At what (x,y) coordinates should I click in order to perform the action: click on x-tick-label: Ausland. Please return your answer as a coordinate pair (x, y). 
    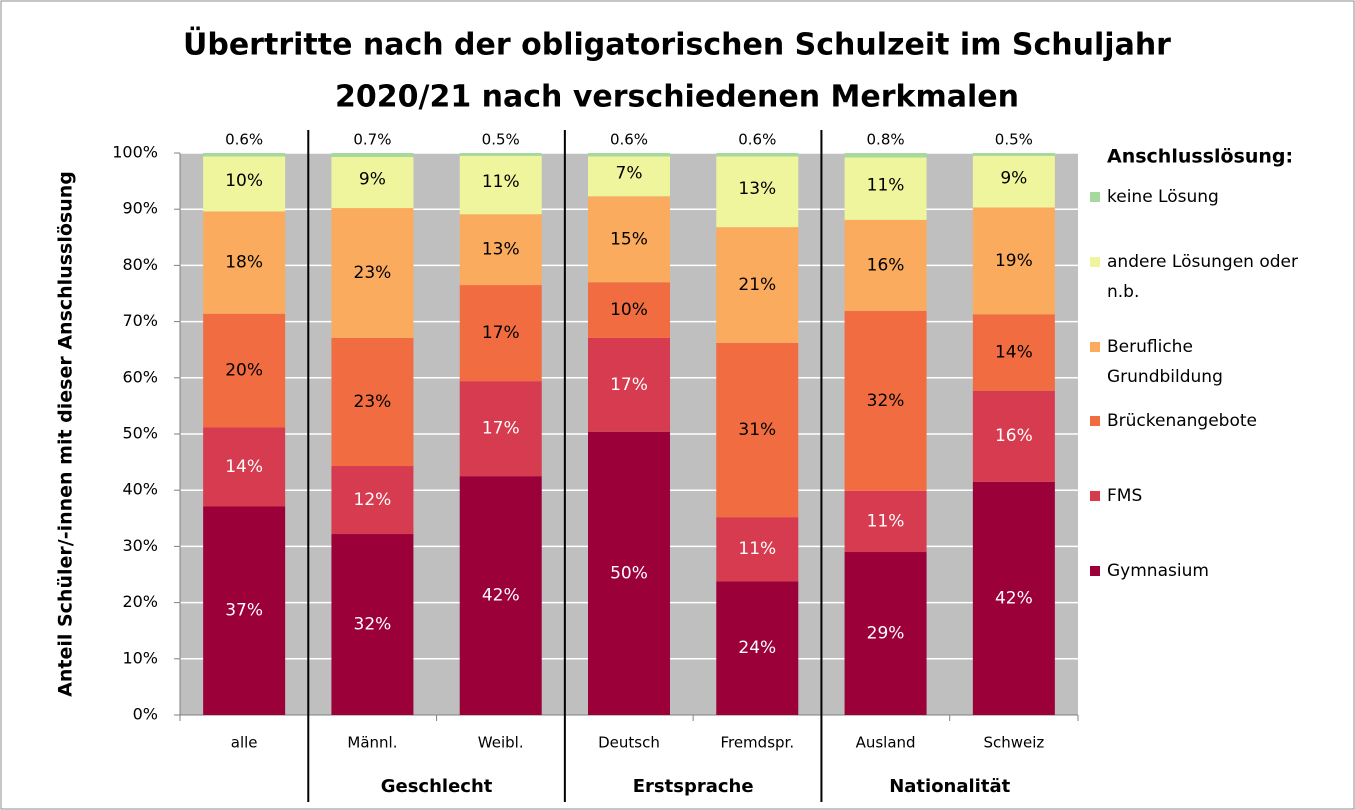
    Looking at the image, I should click on (886, 743).